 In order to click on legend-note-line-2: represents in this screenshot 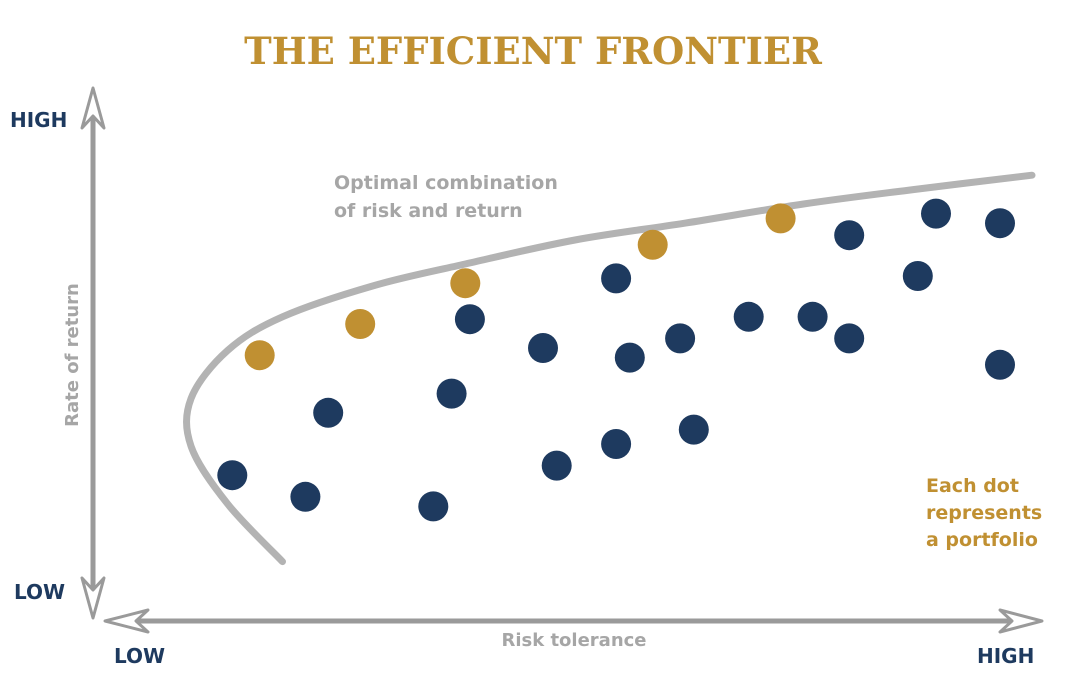, I will do `click(984, 513)`.